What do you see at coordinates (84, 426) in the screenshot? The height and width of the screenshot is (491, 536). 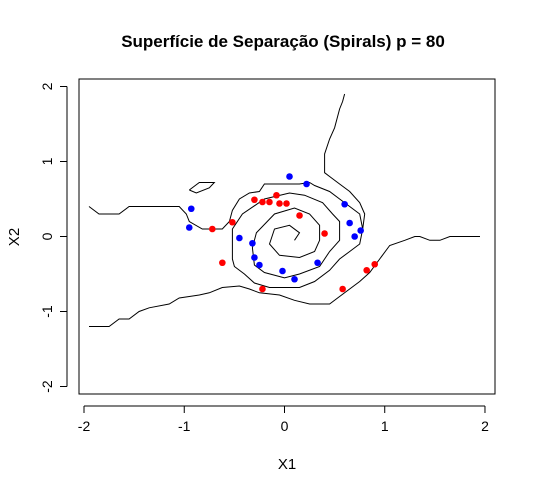 I see `x-tick-label: -2` at bounding box center [84, 426].